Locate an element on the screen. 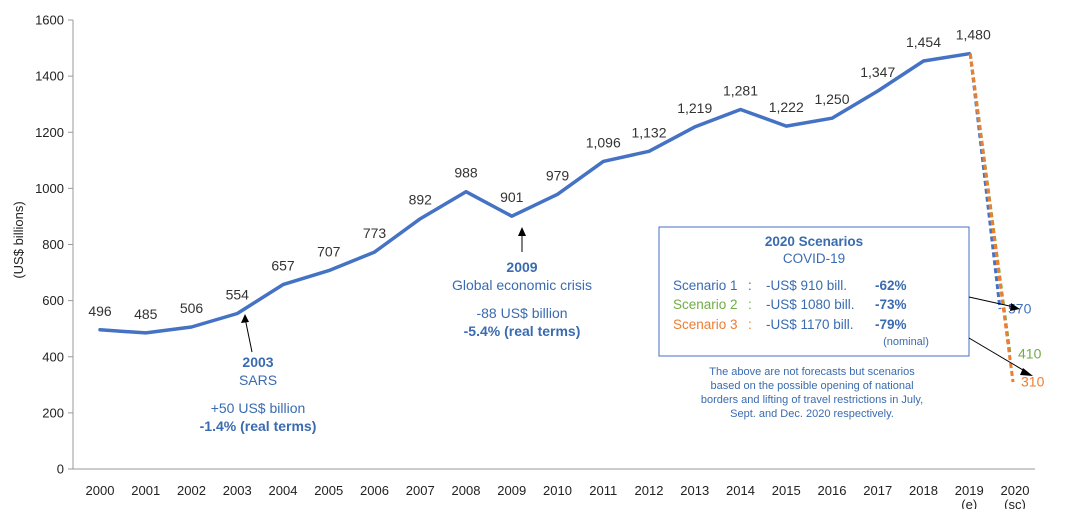  scenario-box-title: 2020 Scenarios is located at coordinates (814, 241).